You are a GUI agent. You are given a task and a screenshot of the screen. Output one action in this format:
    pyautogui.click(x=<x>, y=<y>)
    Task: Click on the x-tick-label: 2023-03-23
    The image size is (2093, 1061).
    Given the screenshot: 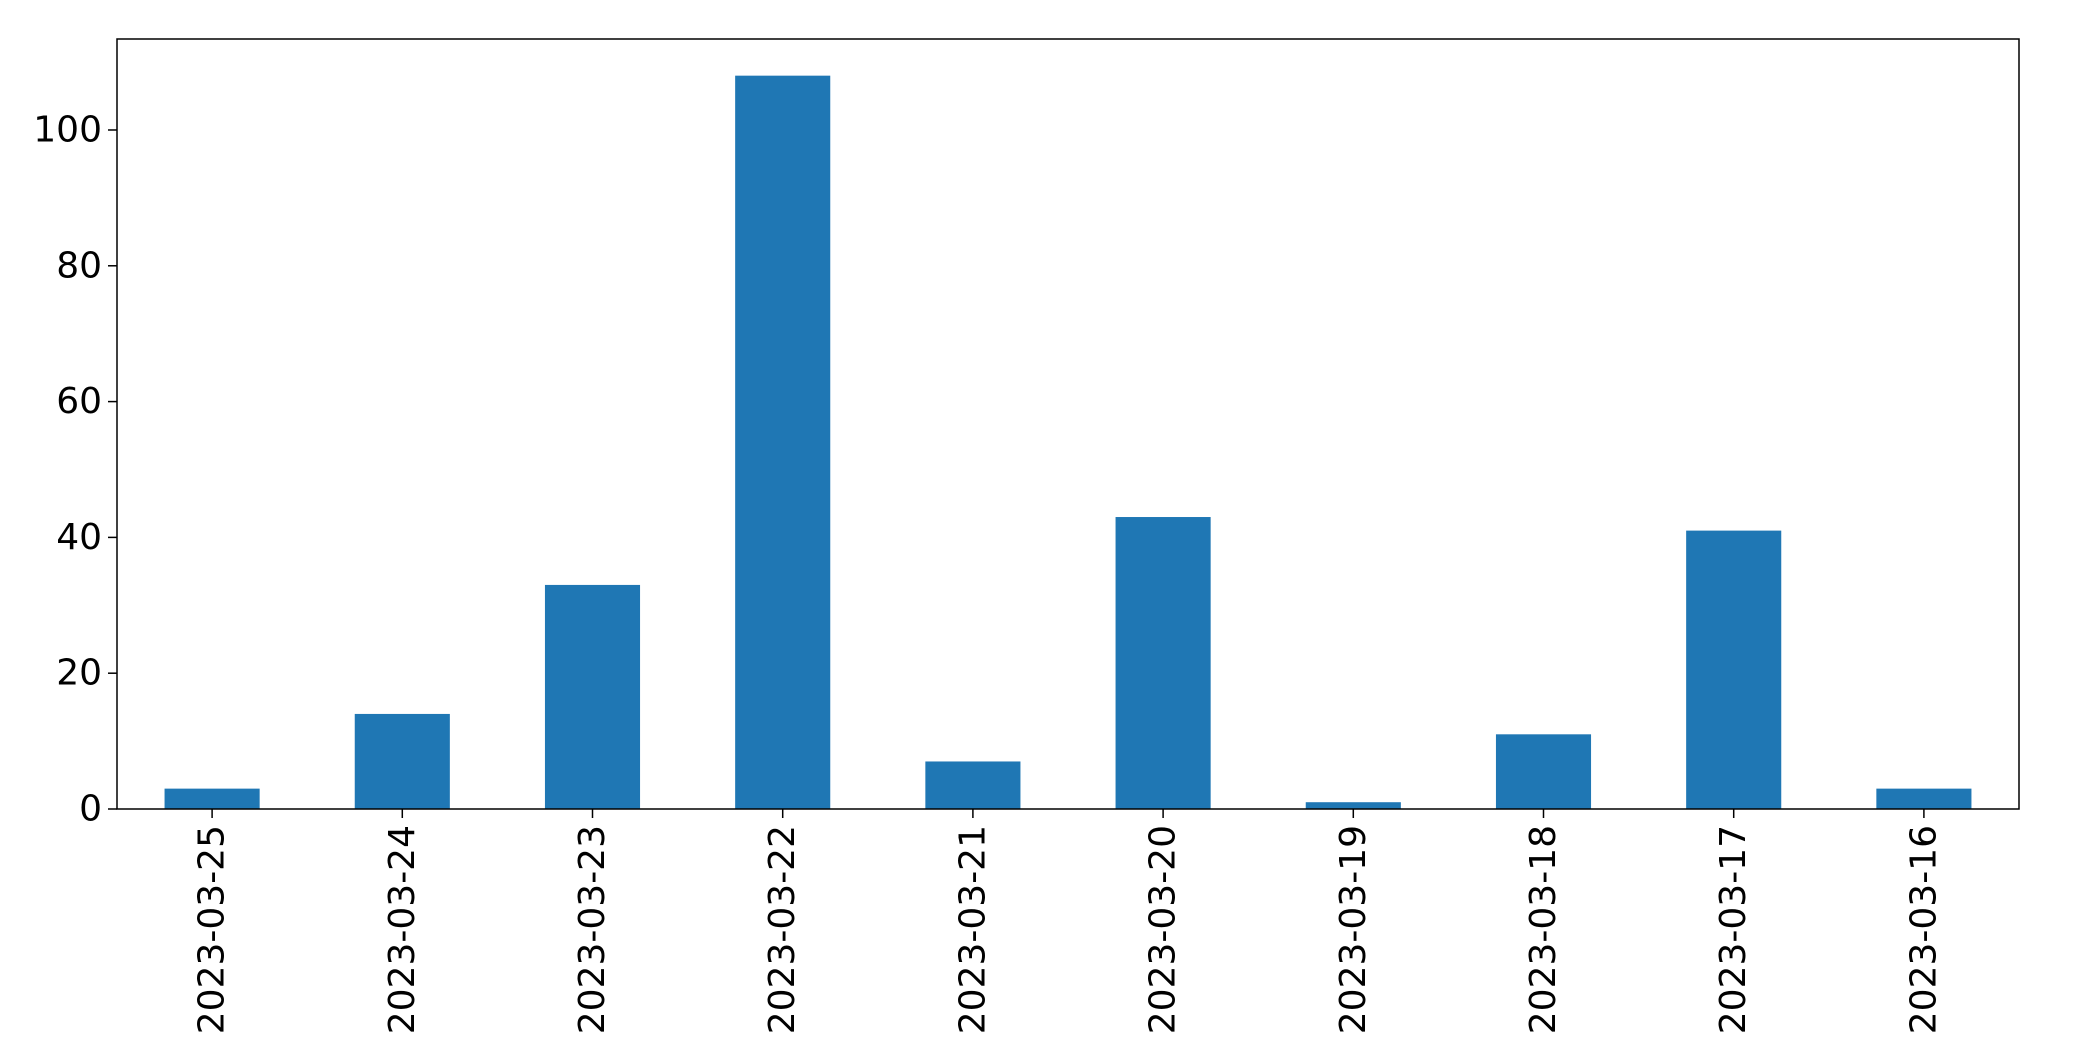 What is the action you would take?
    pyautogui.click(x=592, y=929)
    